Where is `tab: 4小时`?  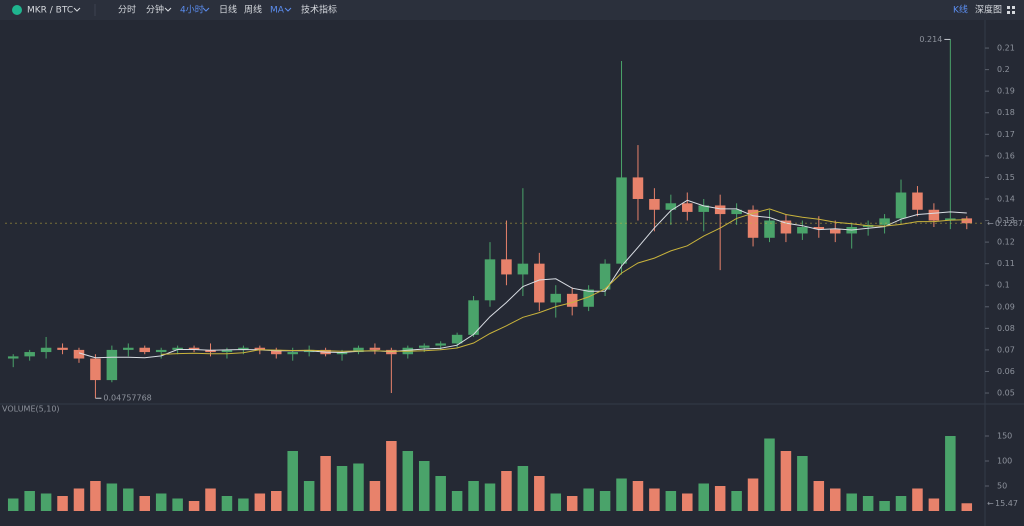
tab: 4小时 is located at coordinates (192, 10).